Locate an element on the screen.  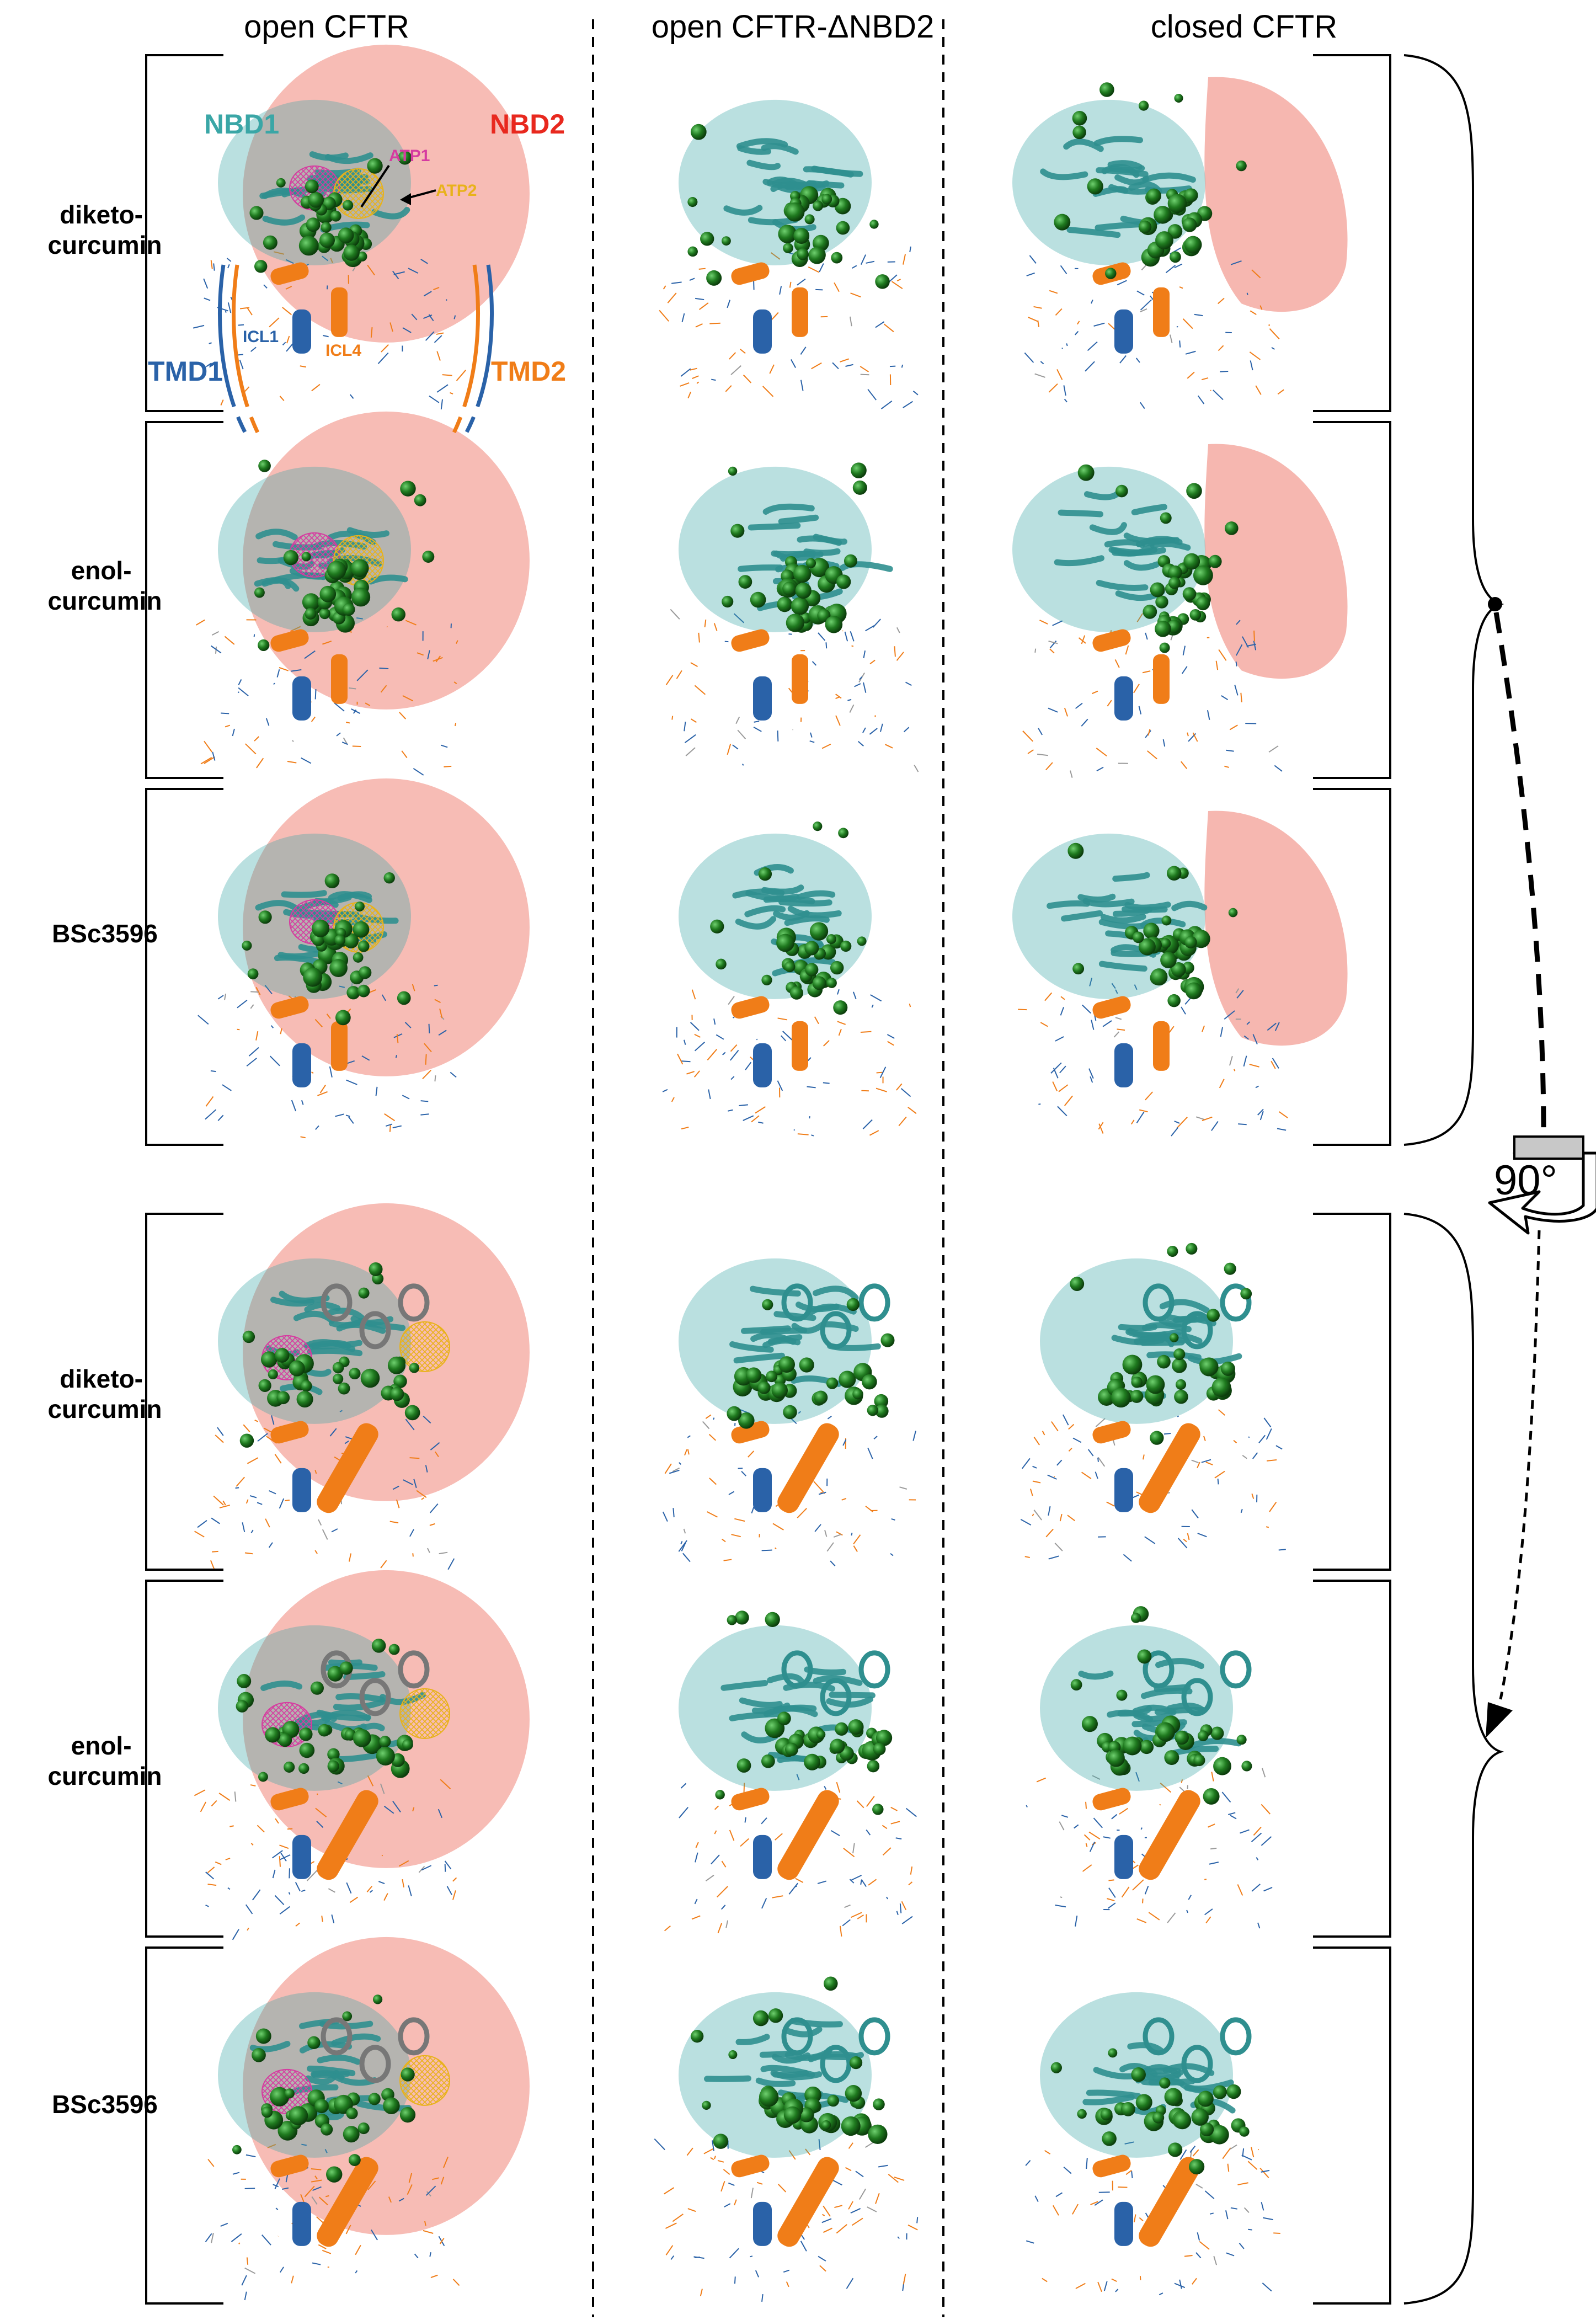
row-label-top-3: BSc3596 is located at coordinates (105, 933).